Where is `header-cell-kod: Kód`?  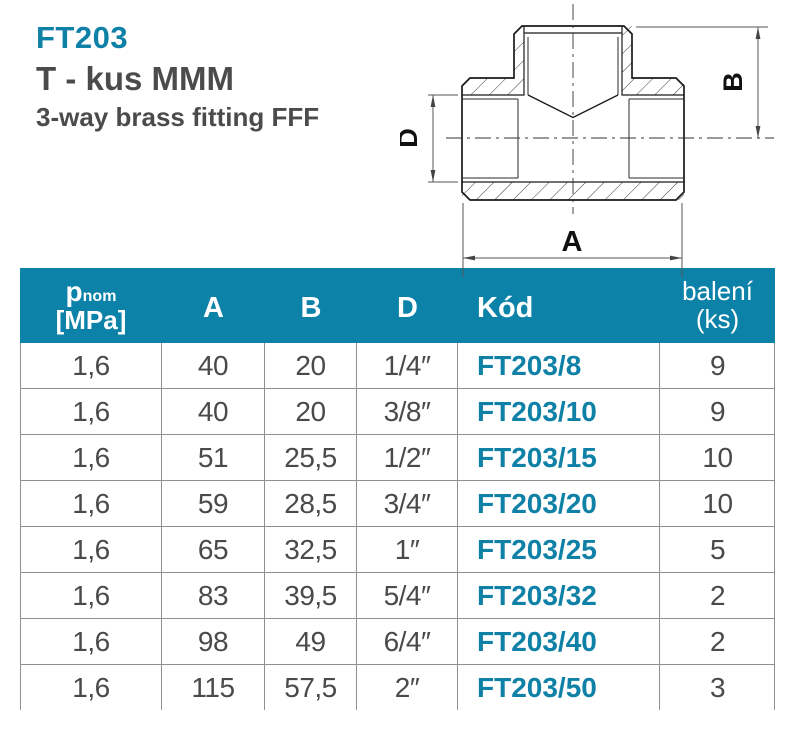 header-cell-kod: Kód is located at coordinates (505, 308).